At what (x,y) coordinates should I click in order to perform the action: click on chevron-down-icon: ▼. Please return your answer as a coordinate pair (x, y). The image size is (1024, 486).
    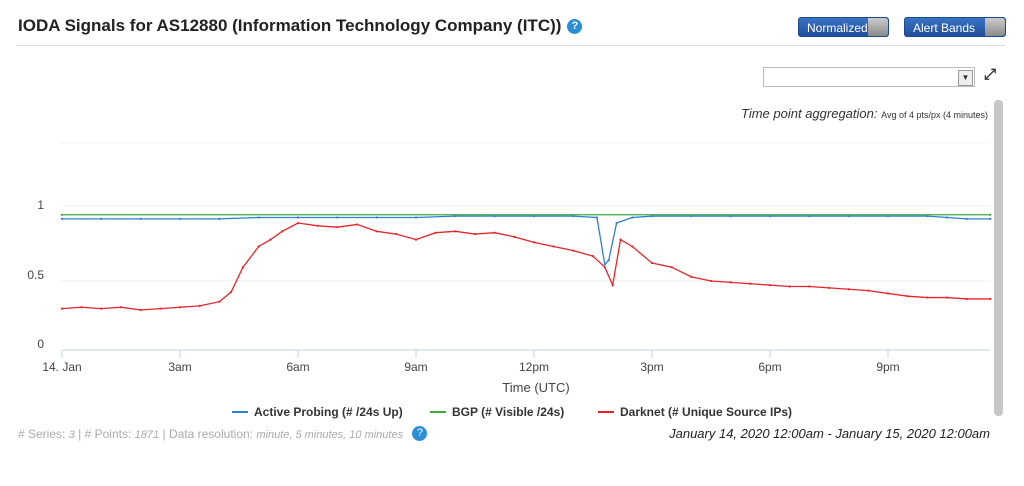
    Looking at the image, I should click on (965, 78).